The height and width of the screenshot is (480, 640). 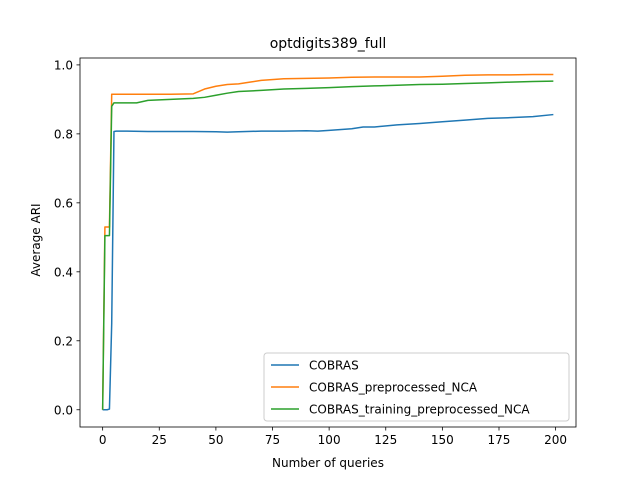 I want to click on y-tick-label: 0.6, so click(x=63, y=203).